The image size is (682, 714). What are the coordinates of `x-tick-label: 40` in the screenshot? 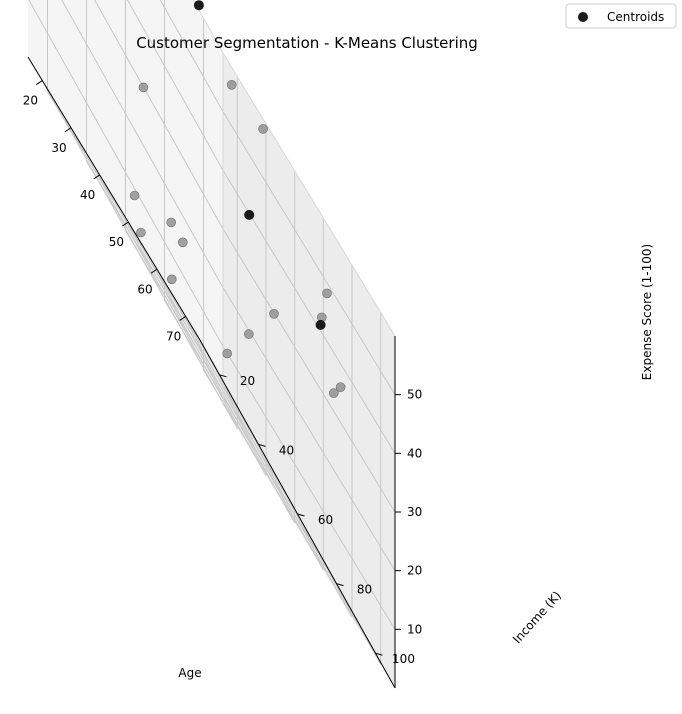 It's located at (87, 195).